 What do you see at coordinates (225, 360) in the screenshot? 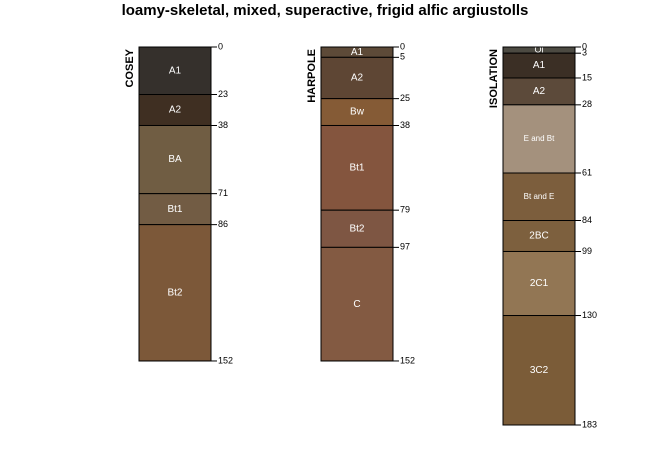
I see `depth-label-cosey-5: 152` at bounding box center [225, 360].